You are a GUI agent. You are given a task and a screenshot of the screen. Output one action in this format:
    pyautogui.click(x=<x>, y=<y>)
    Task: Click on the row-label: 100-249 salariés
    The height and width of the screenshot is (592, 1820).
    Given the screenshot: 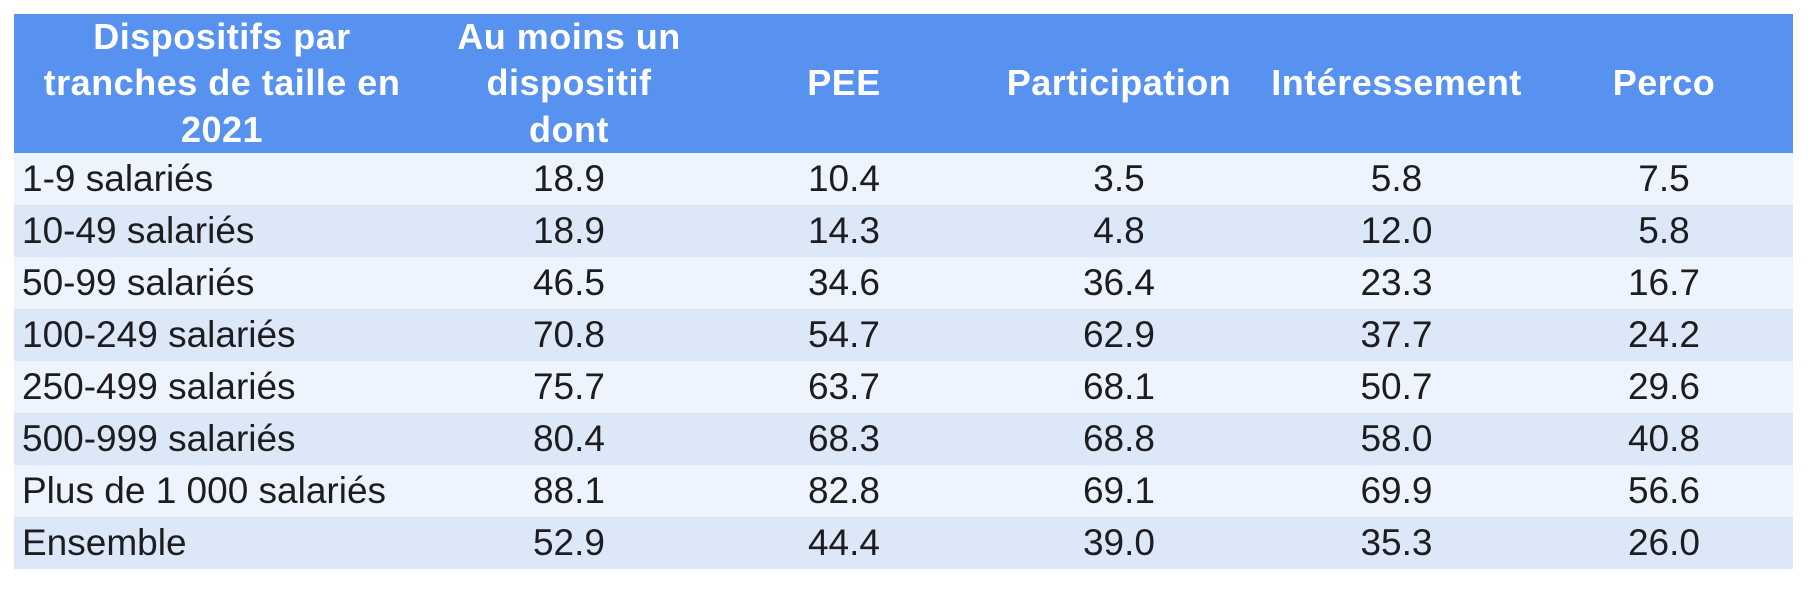 What is the action you would take?
    pyautogui.click(x=159, y=334)
    